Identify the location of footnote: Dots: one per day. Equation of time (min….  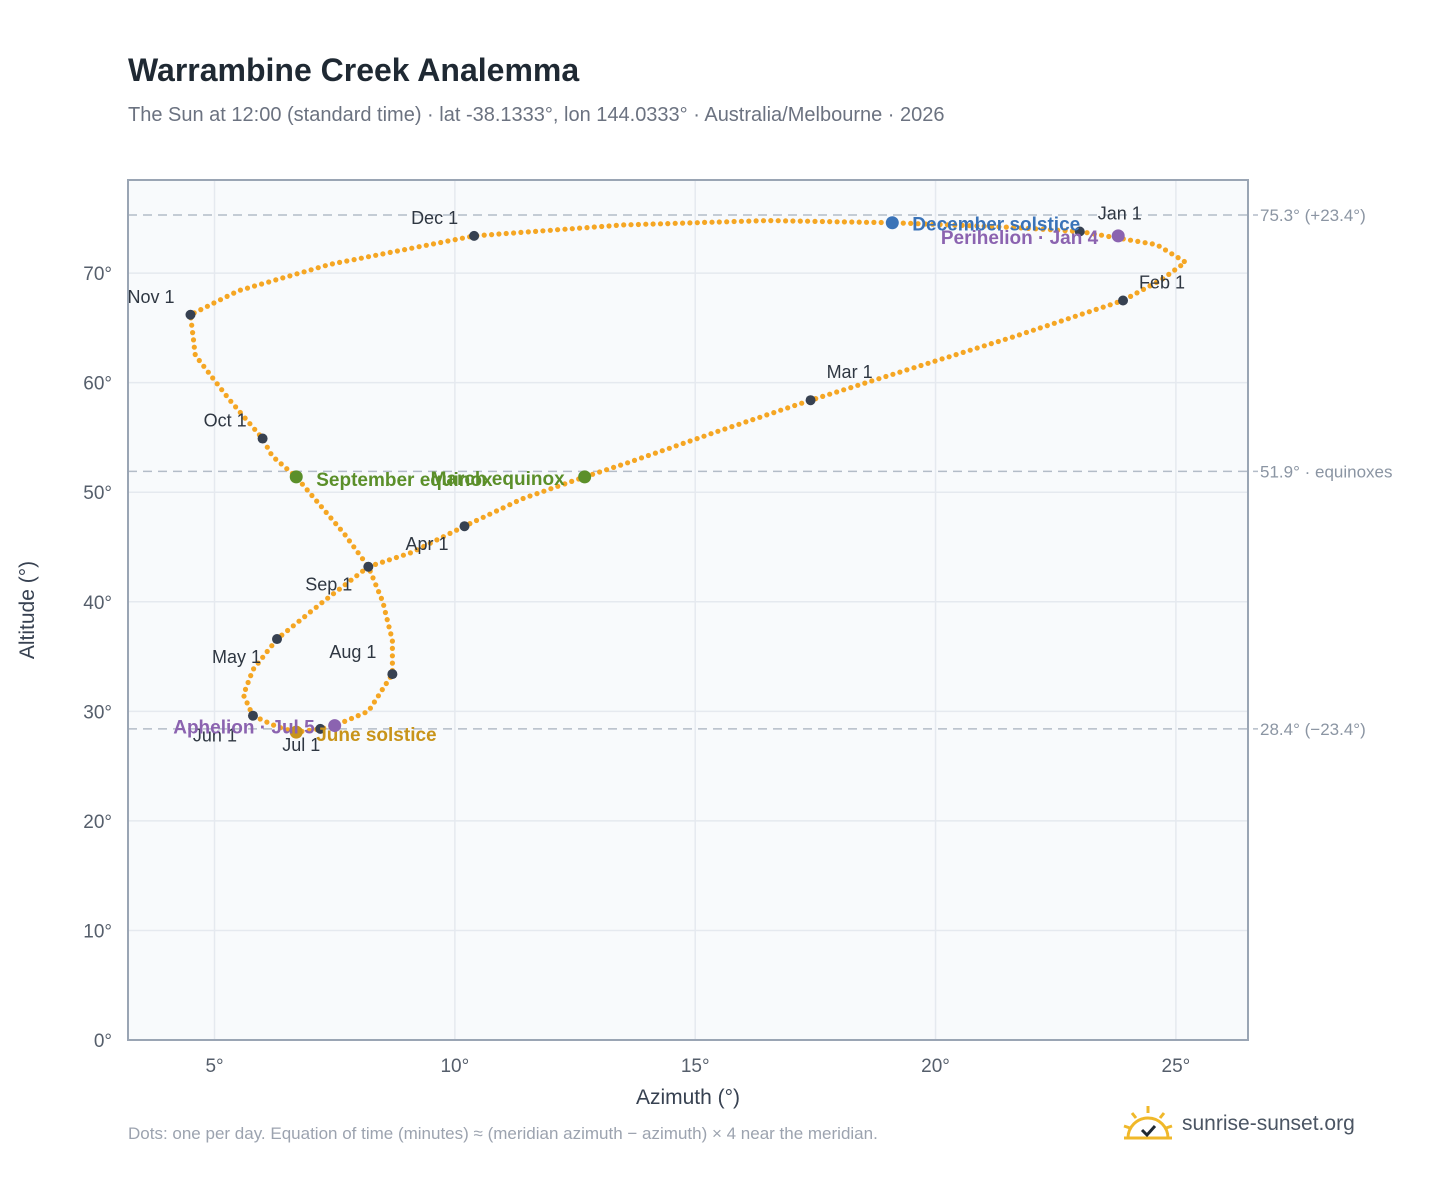
(503, 1133).